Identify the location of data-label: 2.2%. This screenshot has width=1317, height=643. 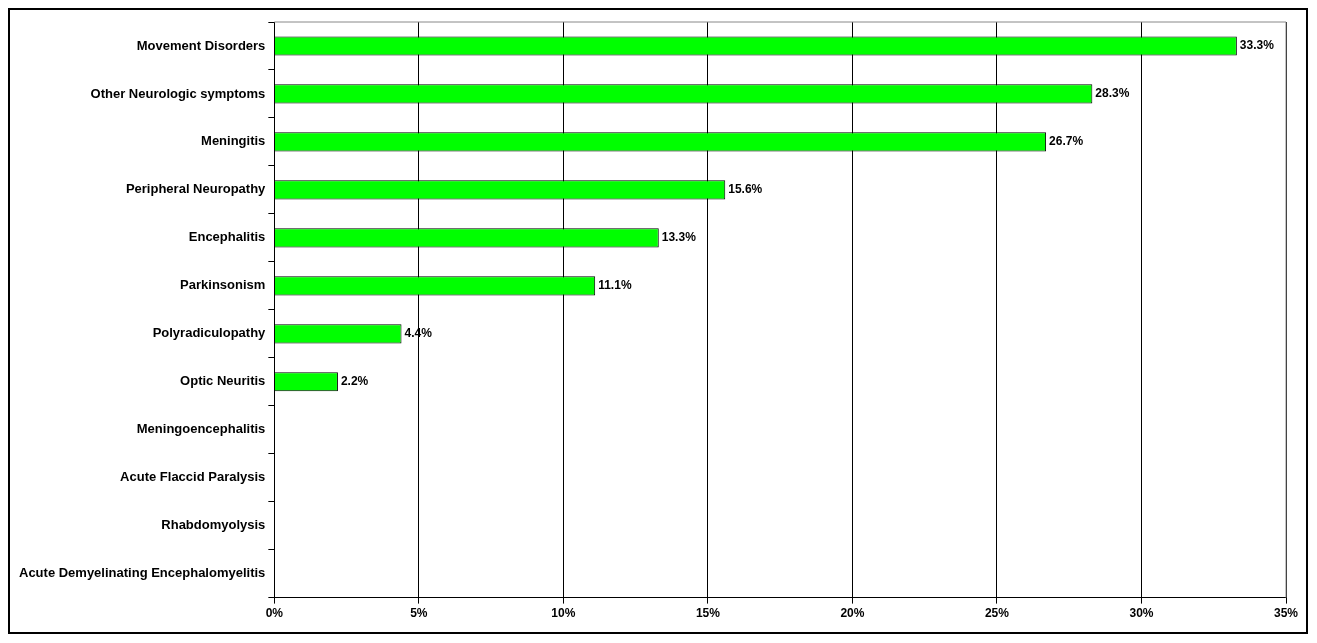
(354, 381).